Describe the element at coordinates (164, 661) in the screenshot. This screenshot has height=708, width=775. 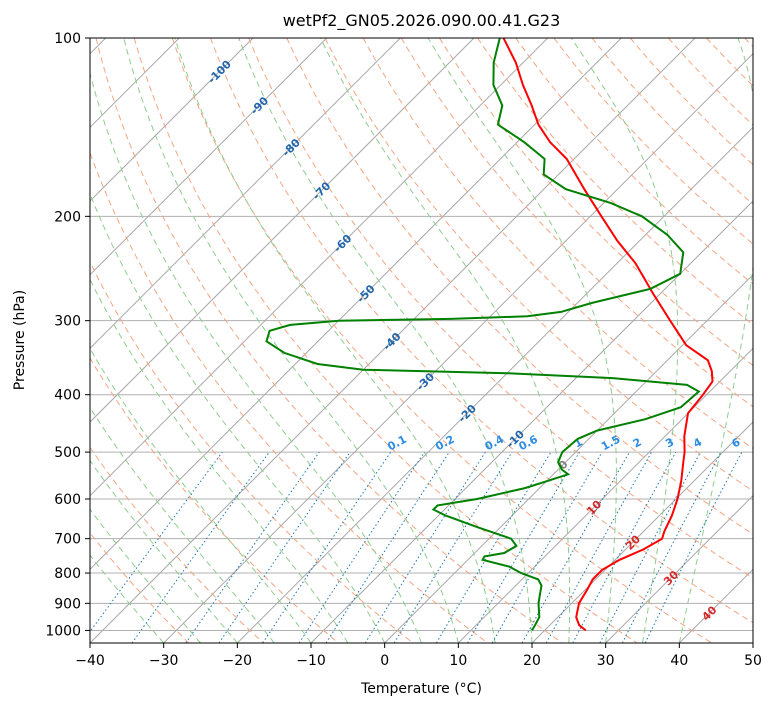
I see `x-tick-label: −30` at that location.